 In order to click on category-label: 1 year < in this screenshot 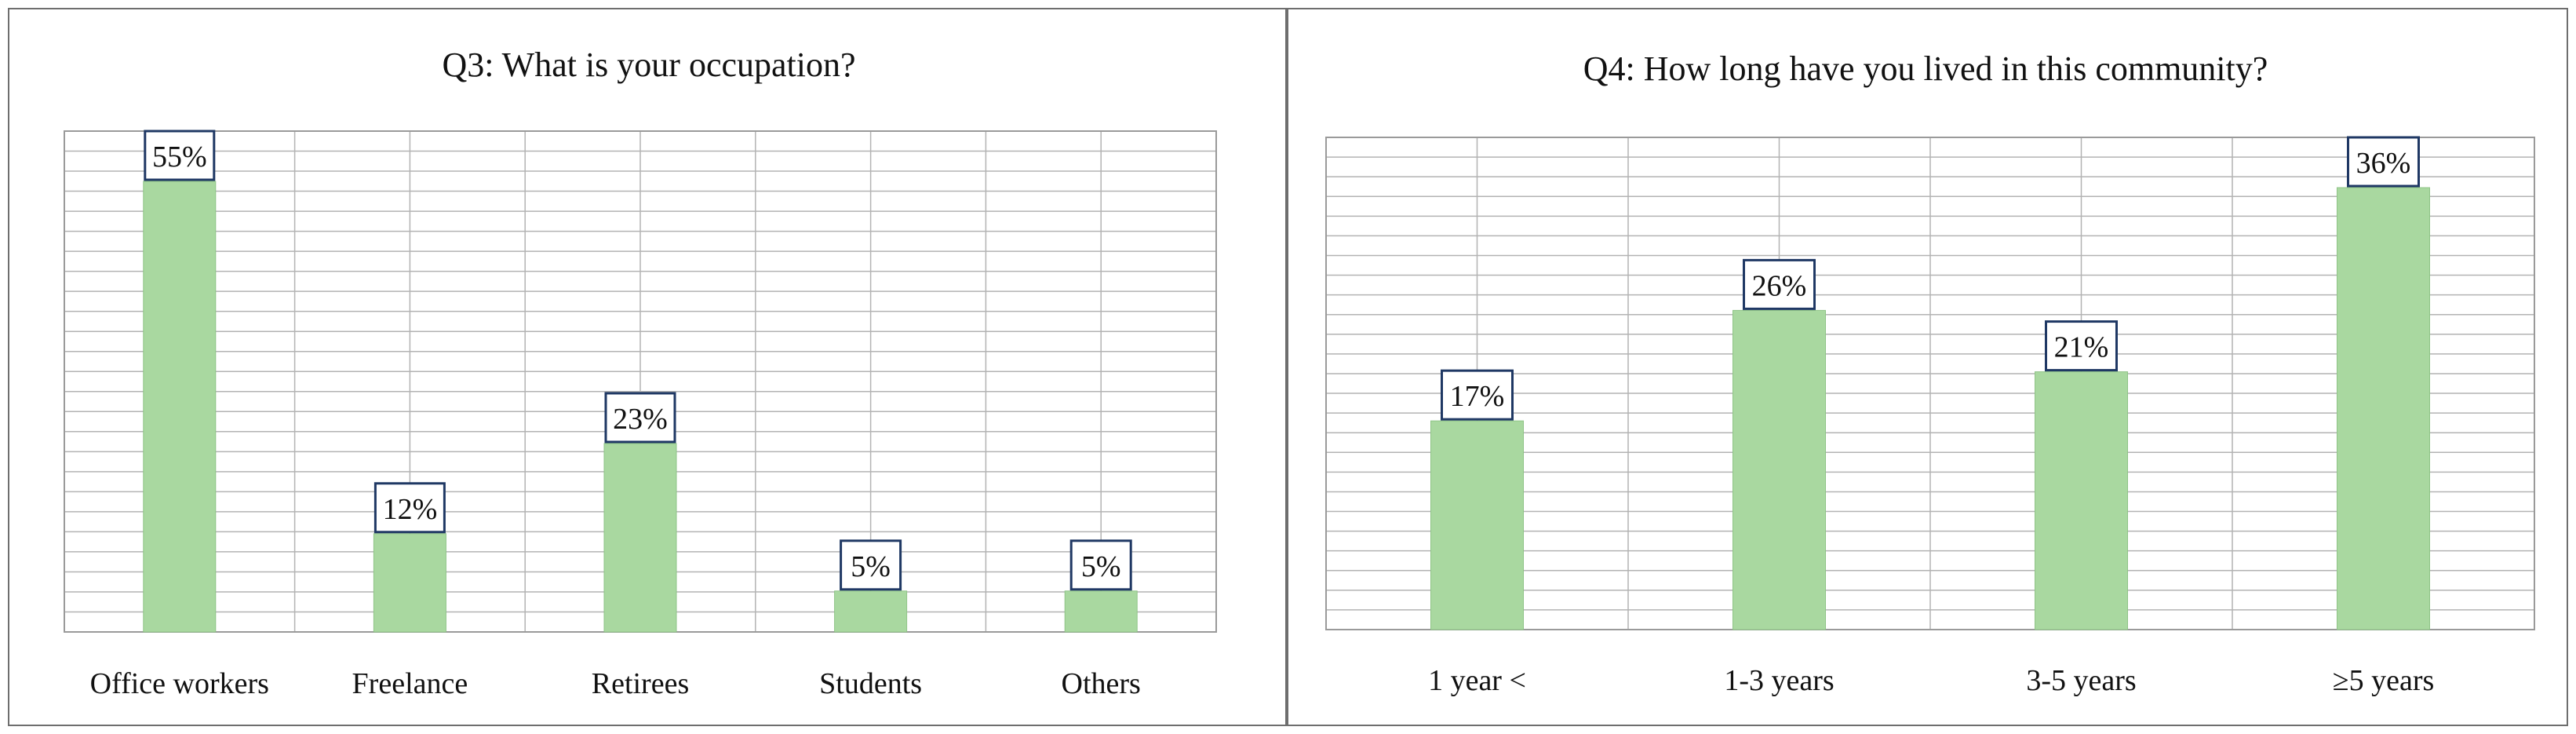, I will do `click(1477, 681)`.